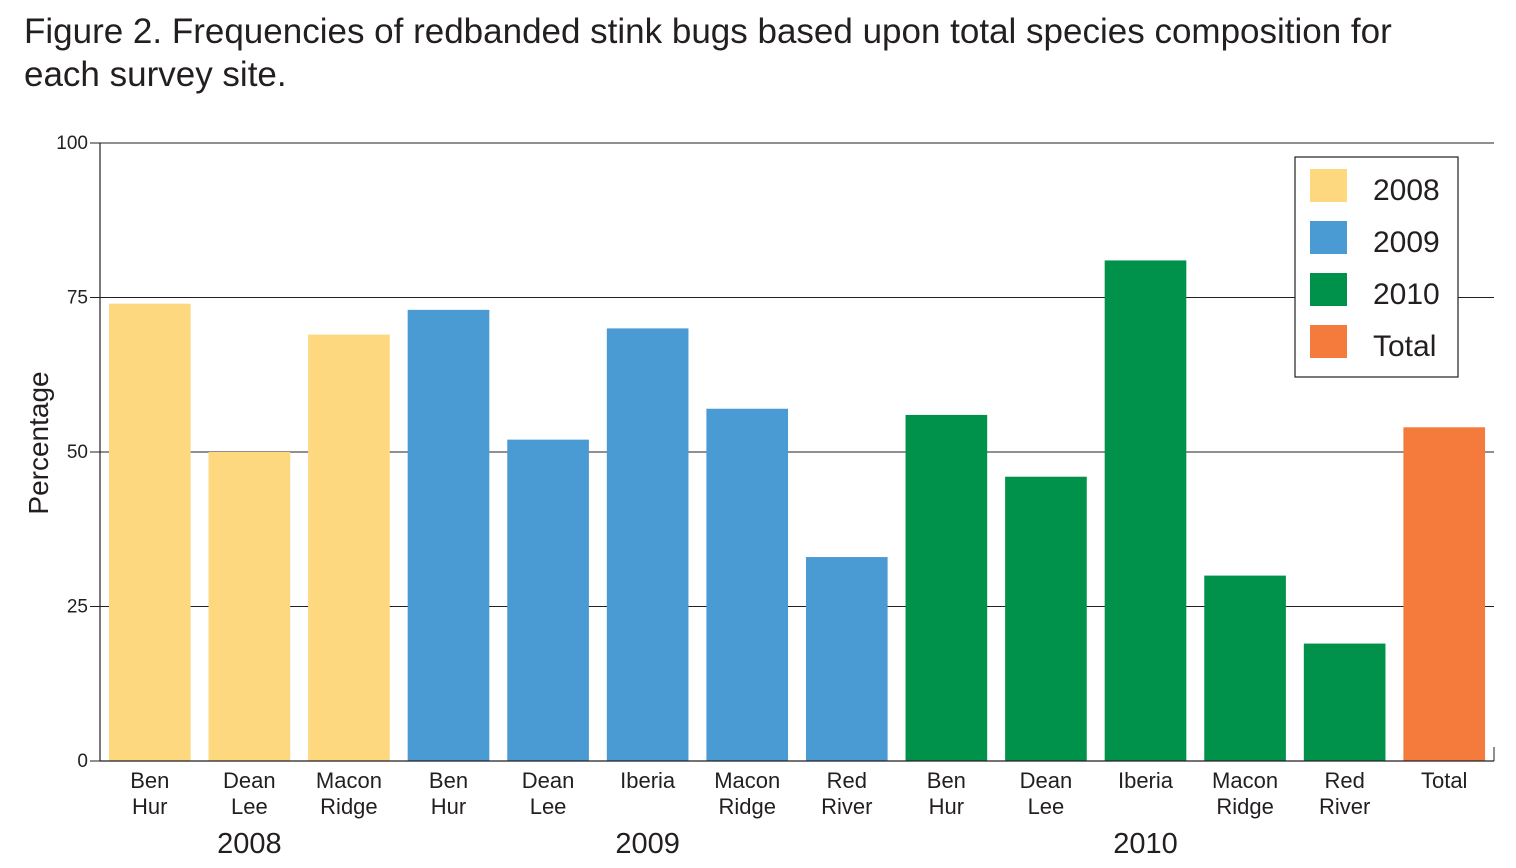 This screenshot has width=1516, height=868. I want to click on legend-label: 2008, so click(1406, 190).